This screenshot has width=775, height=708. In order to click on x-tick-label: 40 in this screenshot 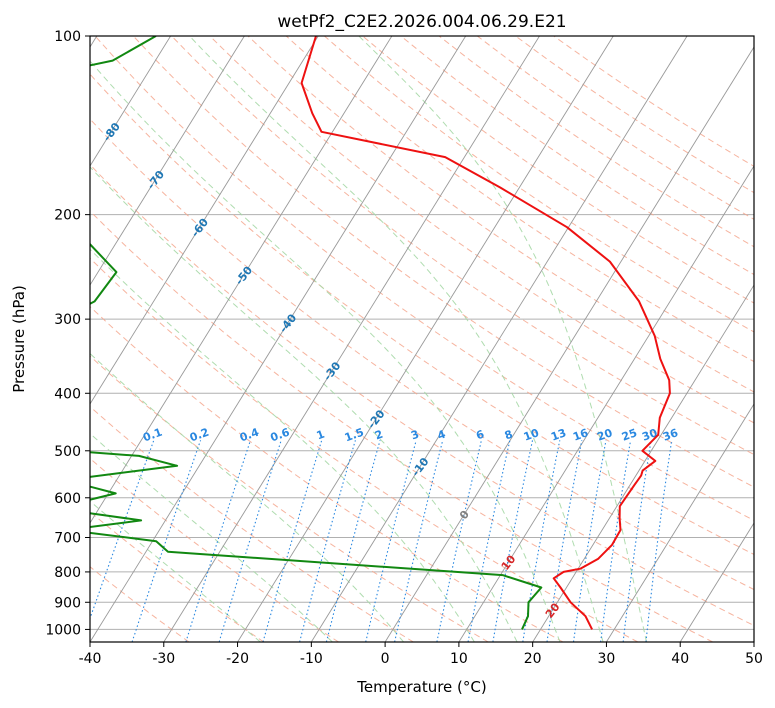, I will do `click(680, 659)`.